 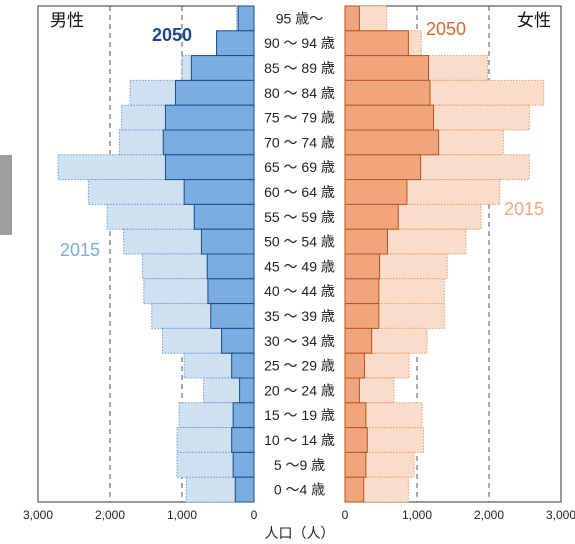 I want to click on female-panel-title: 女性, so click(x=534, y=21).